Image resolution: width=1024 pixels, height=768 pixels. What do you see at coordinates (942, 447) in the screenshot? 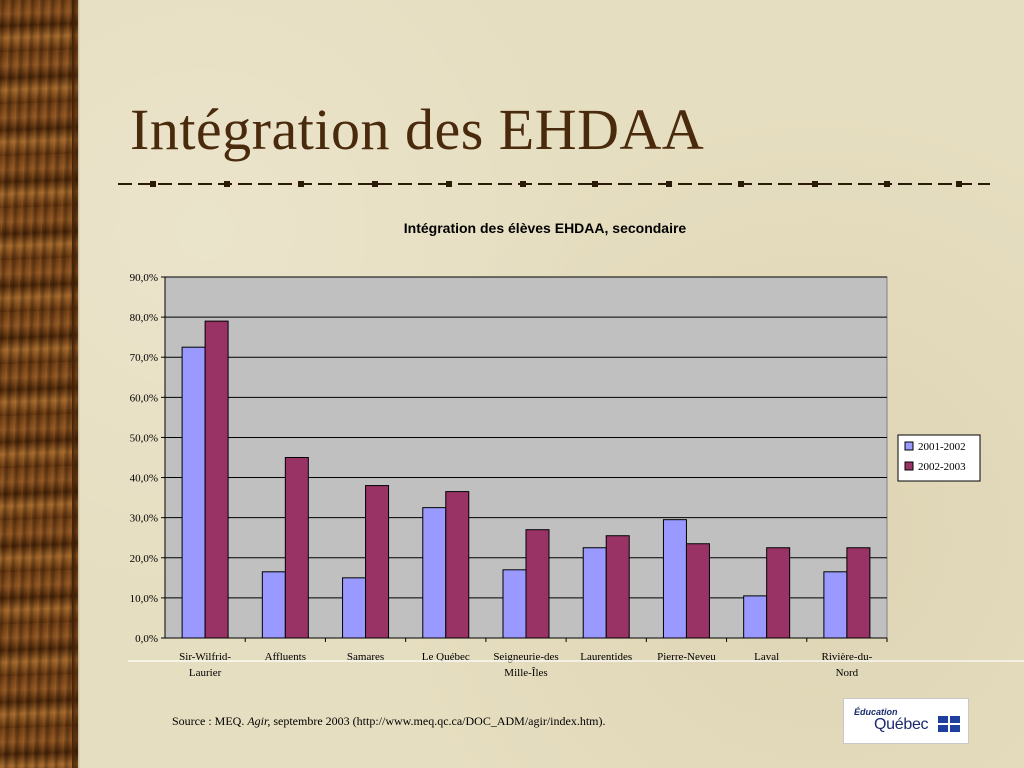
I see `legend-label: 2001-2002` at bounding box center [942, 447].